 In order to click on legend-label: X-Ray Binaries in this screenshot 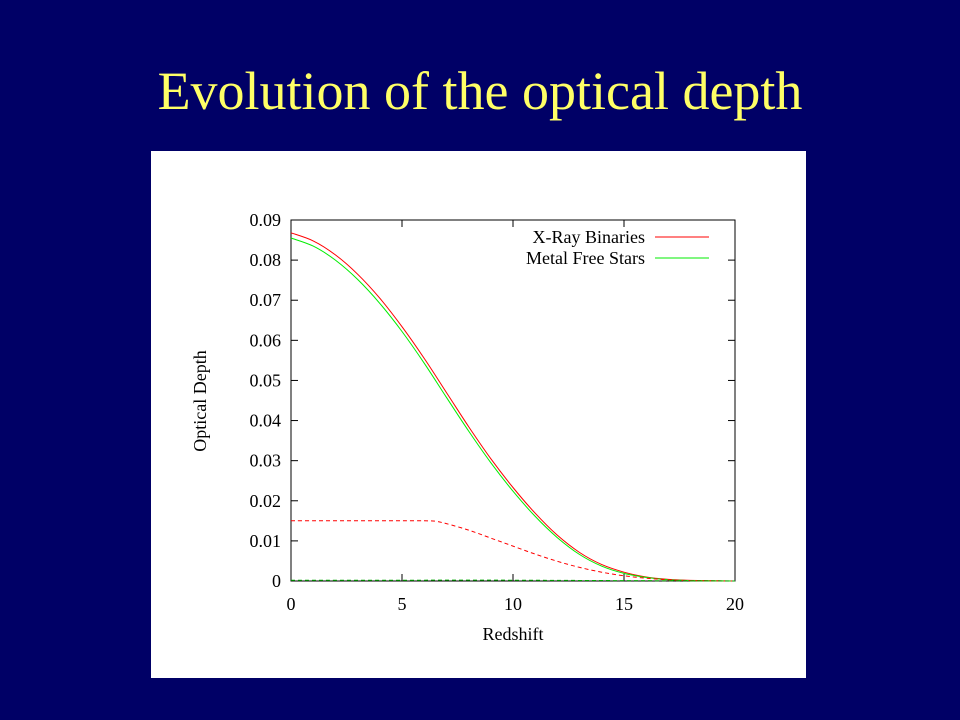, I will do `click(589, 237)`.